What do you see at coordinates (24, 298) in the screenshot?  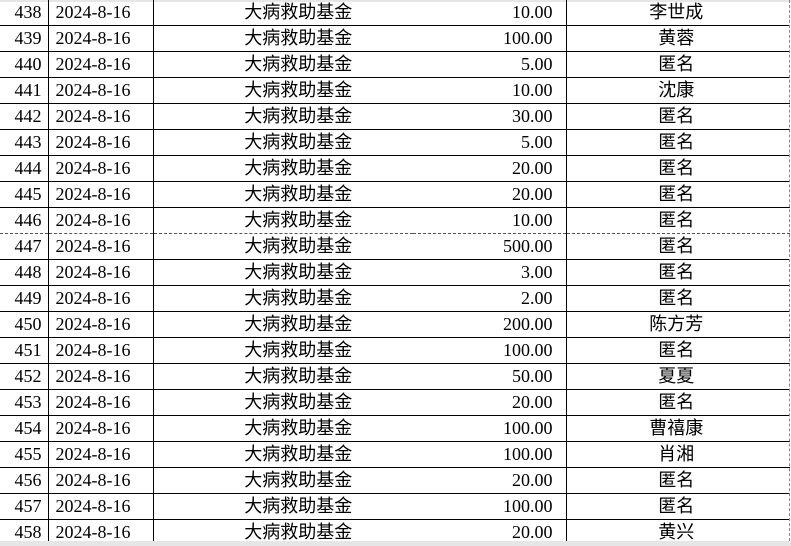 I see `row-number-cell: 449` at bounding box center [24, 298].